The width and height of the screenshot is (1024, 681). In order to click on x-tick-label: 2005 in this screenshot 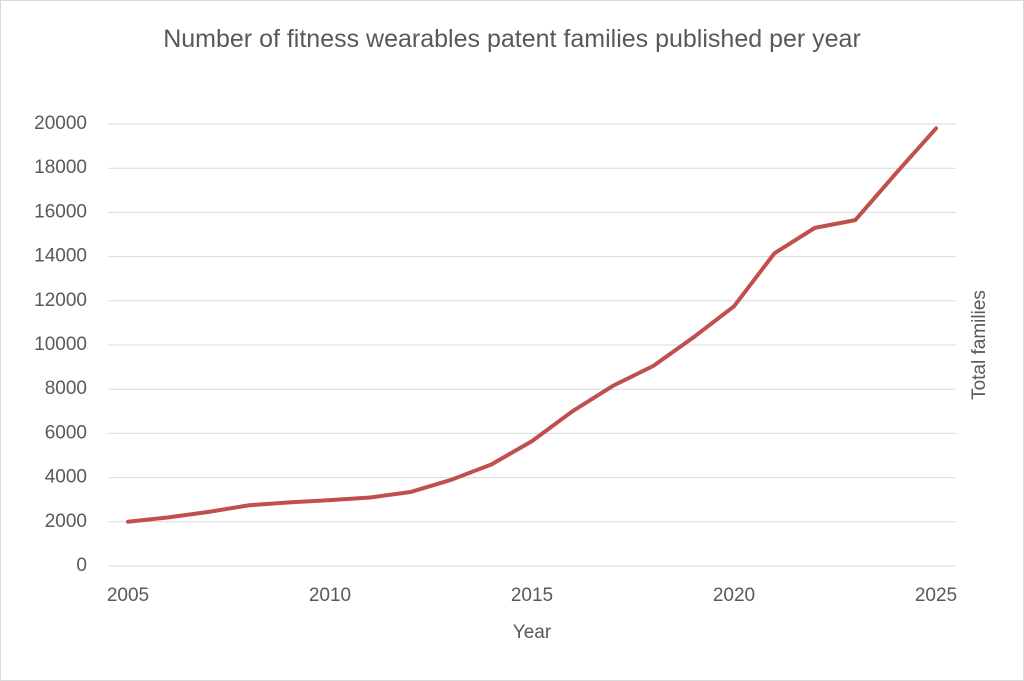, I will do `click(128, 595)`.